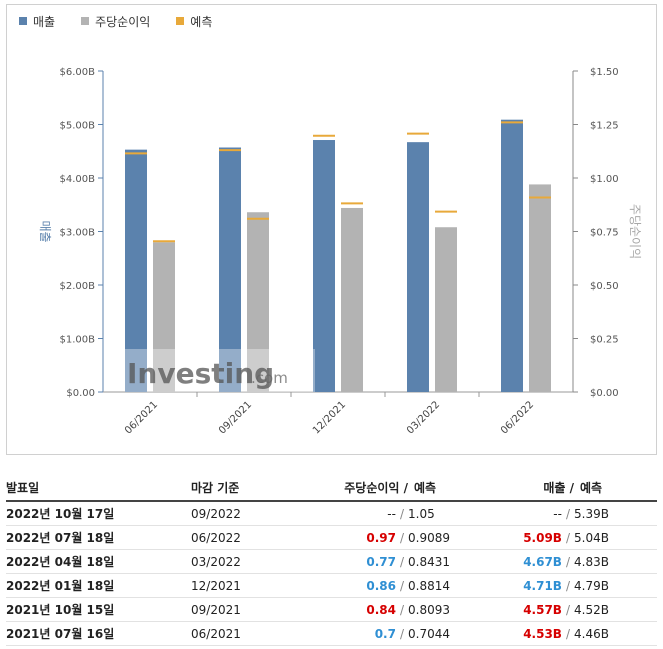 This screenshot has height=649, width=663. Describe the element at coordinates (615, 609) in the screenshot. I see `cell-revenue-forecast: 4.52B` at that location.